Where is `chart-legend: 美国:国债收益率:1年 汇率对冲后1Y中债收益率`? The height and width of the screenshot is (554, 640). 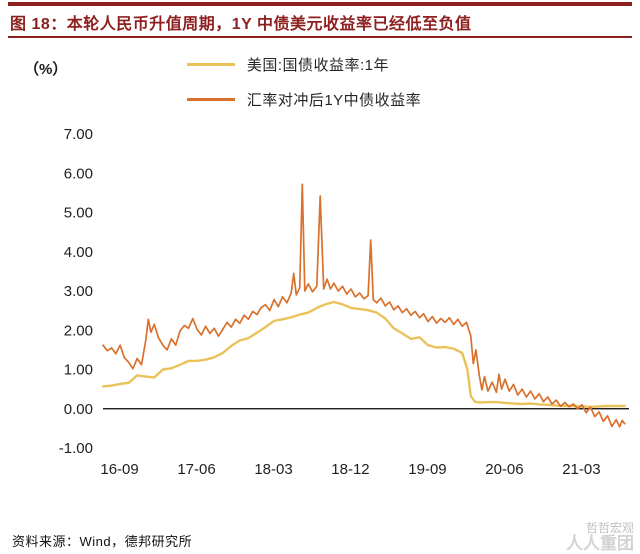 chart-legend: 美国:国债收益率:1年 汇率对冲后1Y中债收益率 is located at coordinates (304, 82).